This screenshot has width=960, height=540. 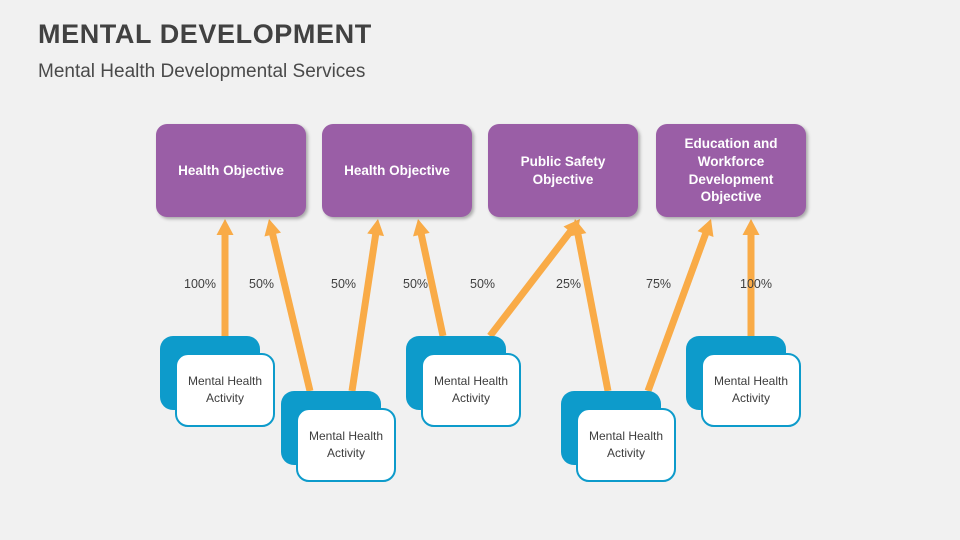 I want to click on objective-box-1: Health Objective, so click(x=231, y=170).